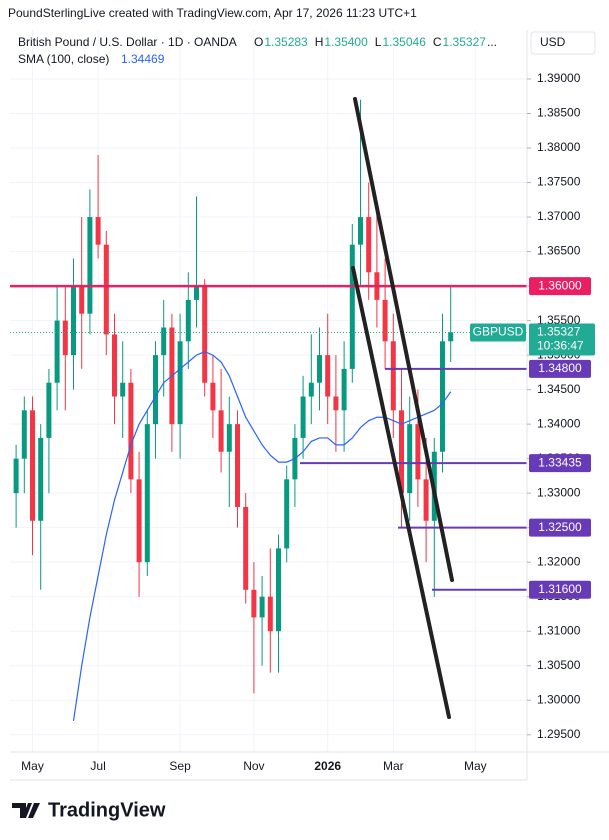 The height and width of the screenshot is (840, 609). What do you see at coordinates (559, 113) in the screenshot?
I see `y-tick-label: 1.38500` at bounding box center [559, 113].